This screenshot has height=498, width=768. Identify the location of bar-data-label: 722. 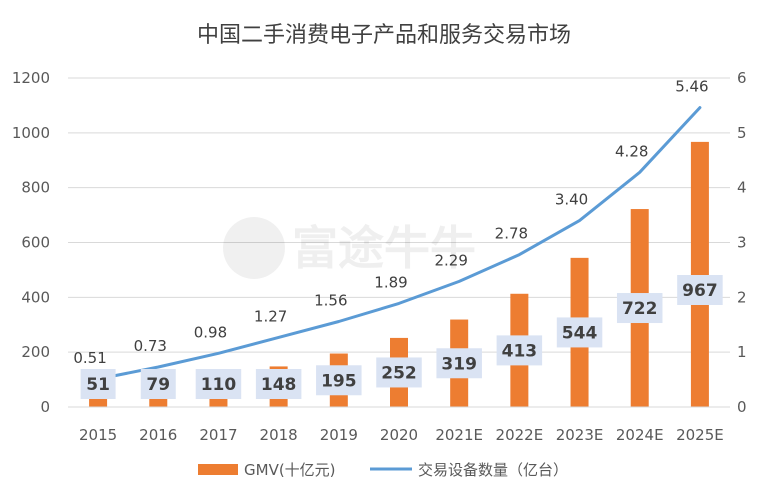
(640, 309).